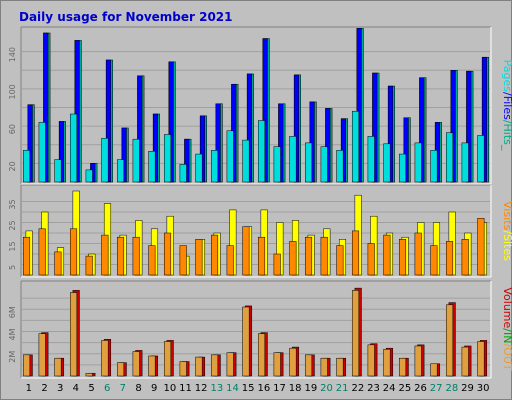  What do you see at coordinates (201, 388) in the screenshot?
I see `day-label: 12` at bounding box center [201, 388].